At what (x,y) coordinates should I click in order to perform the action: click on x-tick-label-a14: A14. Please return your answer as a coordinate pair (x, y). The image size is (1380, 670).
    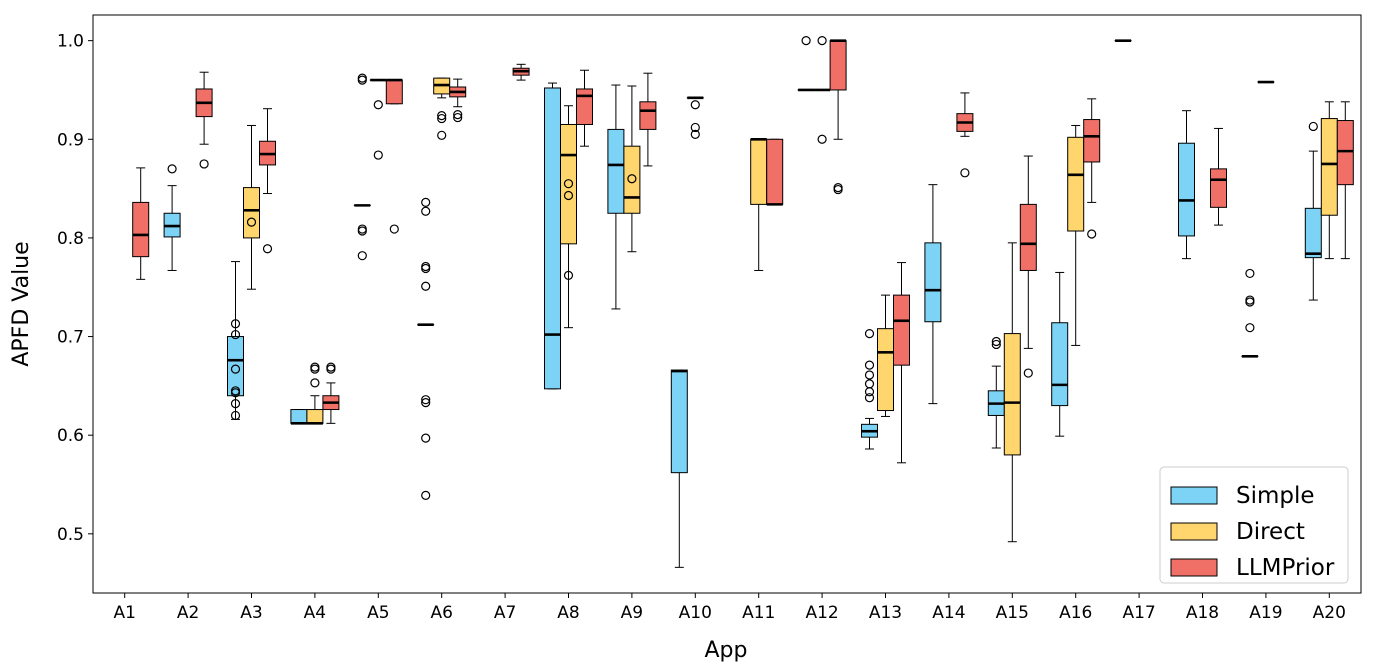
    Looking at the image, I should click on (948, 613).